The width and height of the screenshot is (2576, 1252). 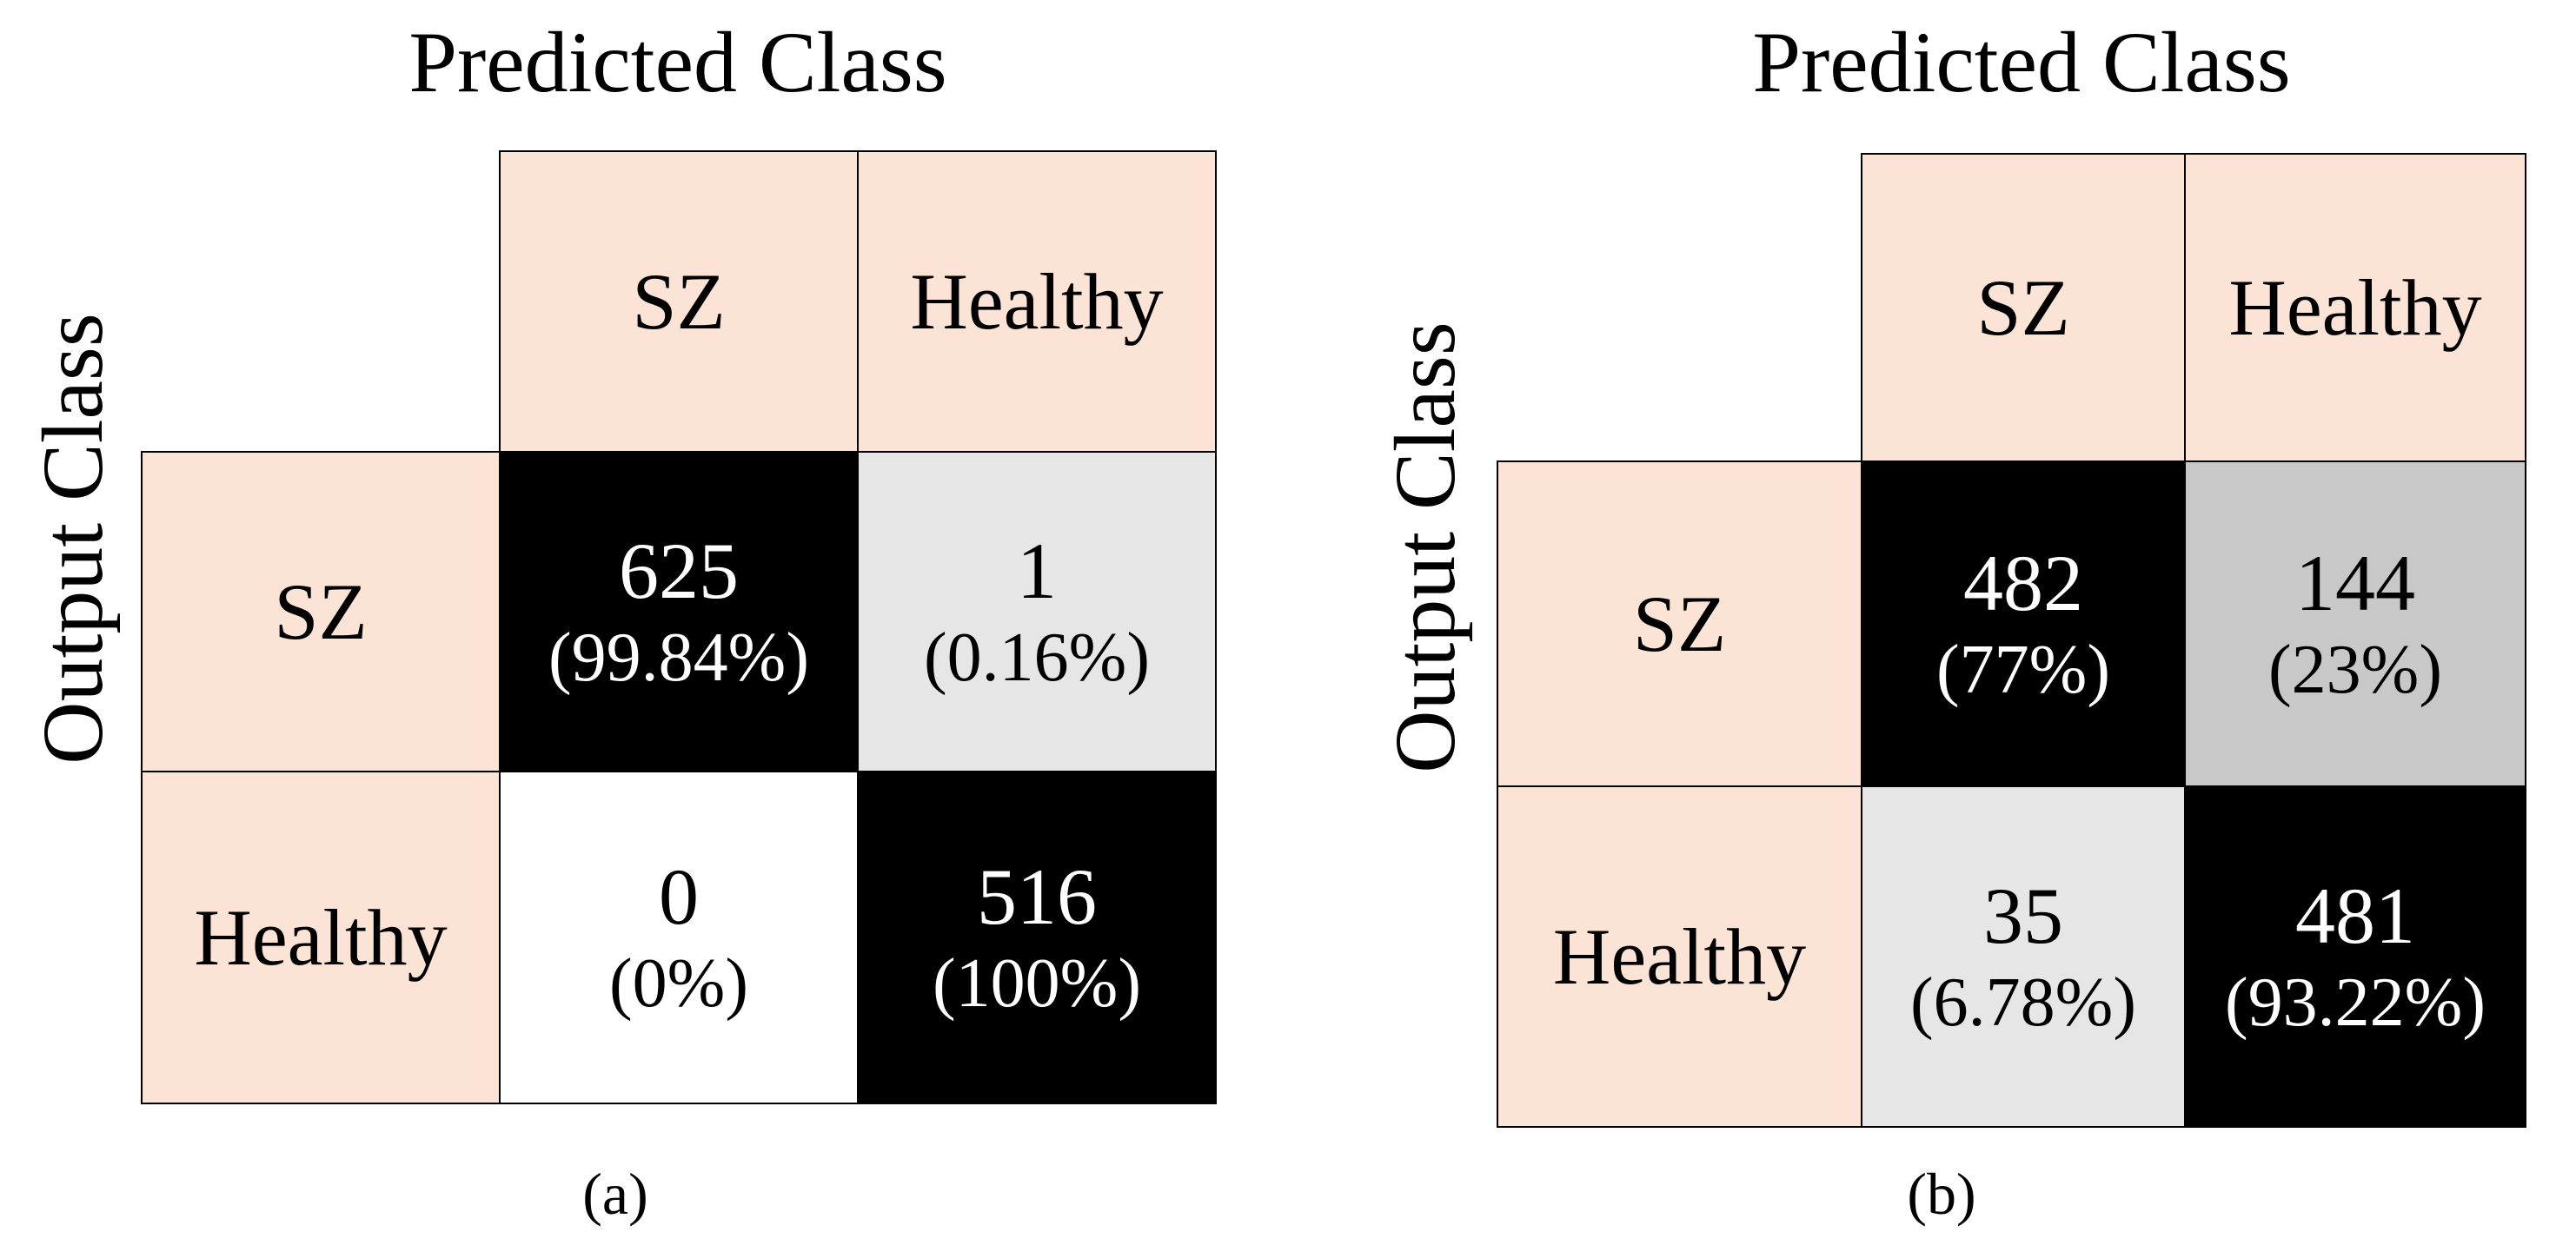 I want to click on cell-count: 625, so click(x=679, y=571).